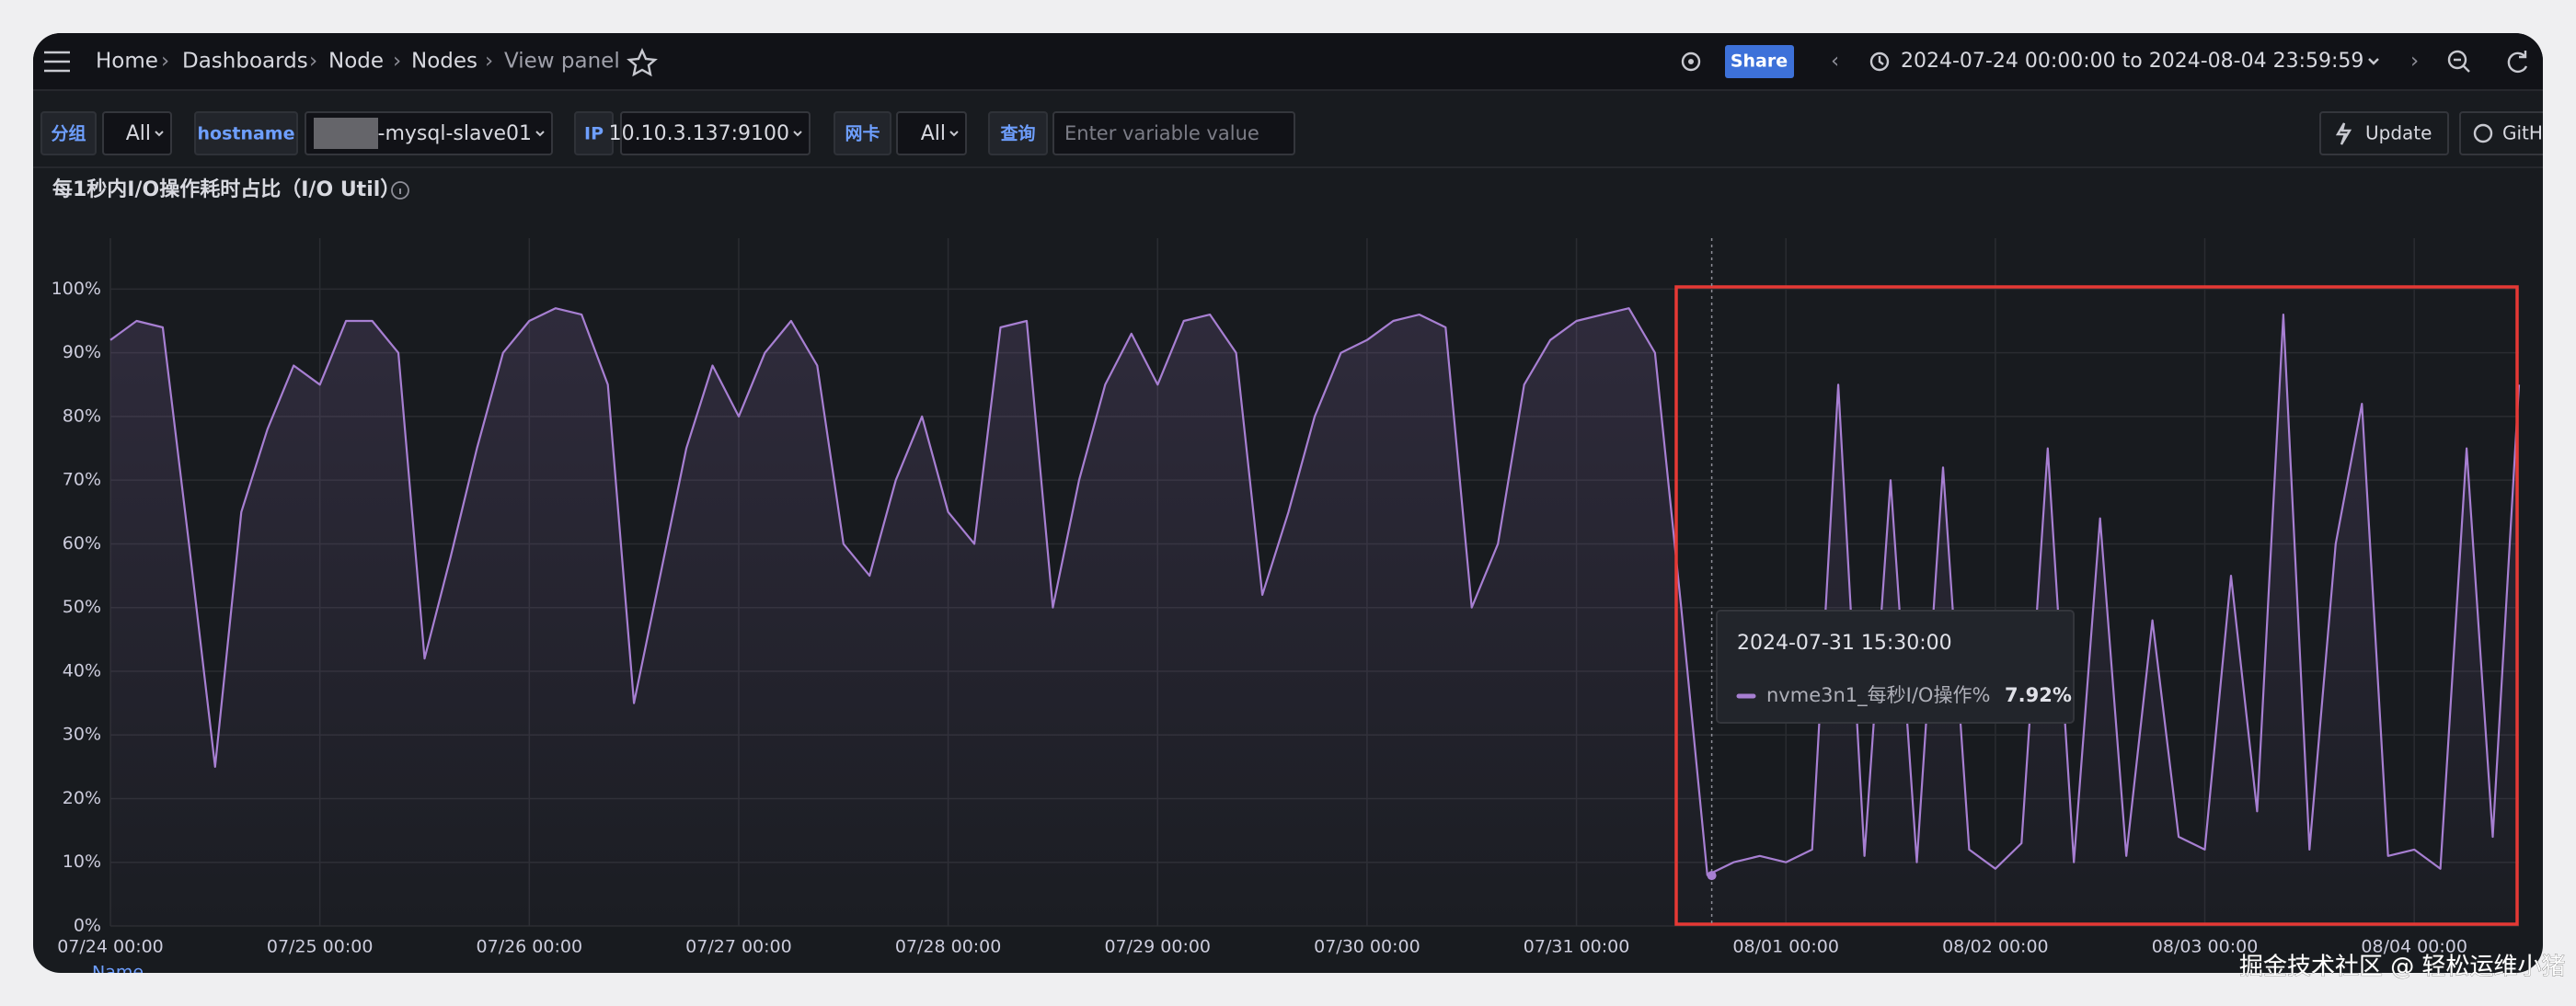  What do you see at coordinates (2398, 133) in the screenshot?
I see `update-label: Update` at bounding box center [2398, 133].